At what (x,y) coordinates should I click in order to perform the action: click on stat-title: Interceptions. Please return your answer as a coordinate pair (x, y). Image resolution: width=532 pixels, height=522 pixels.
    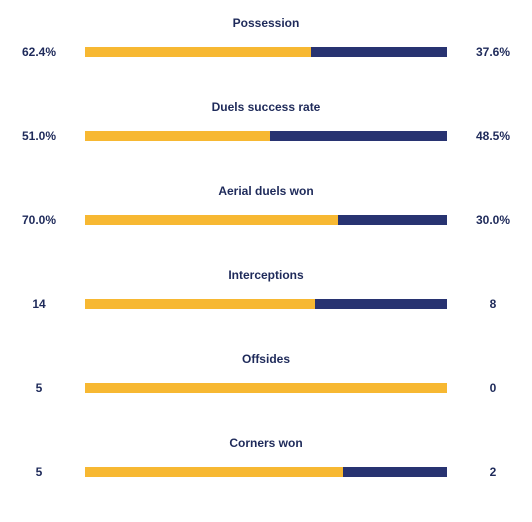
    Looking at the image, I should click on (266, 275).